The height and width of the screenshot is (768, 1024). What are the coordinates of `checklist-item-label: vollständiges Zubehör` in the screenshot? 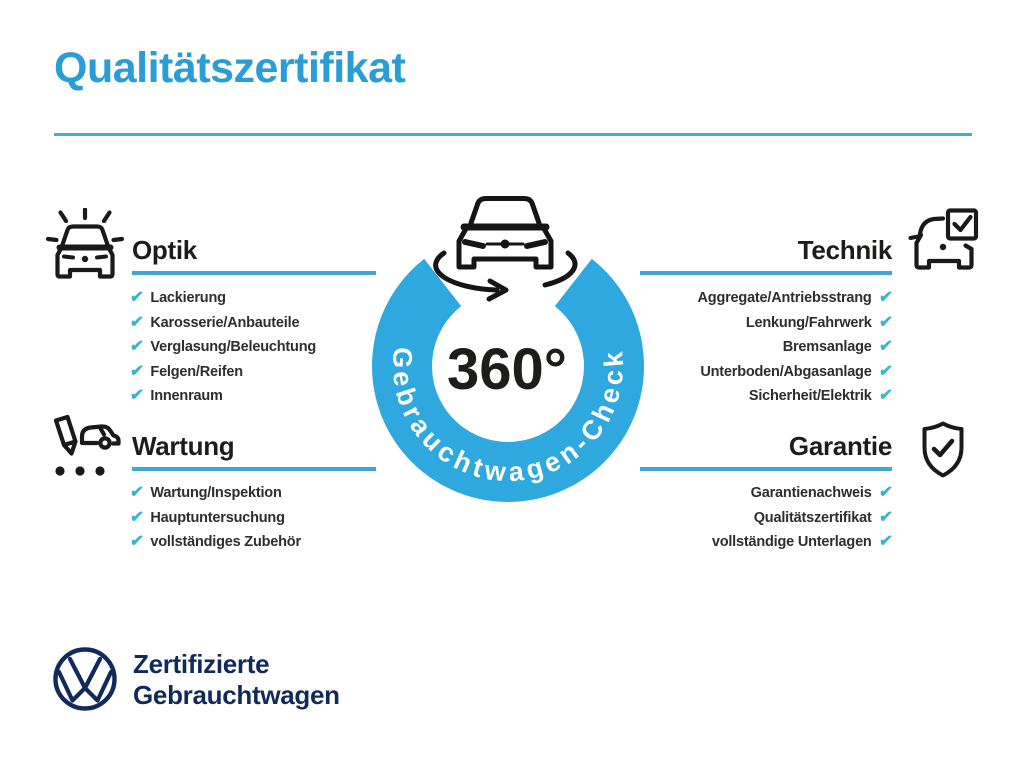 It's located at (225, 542).